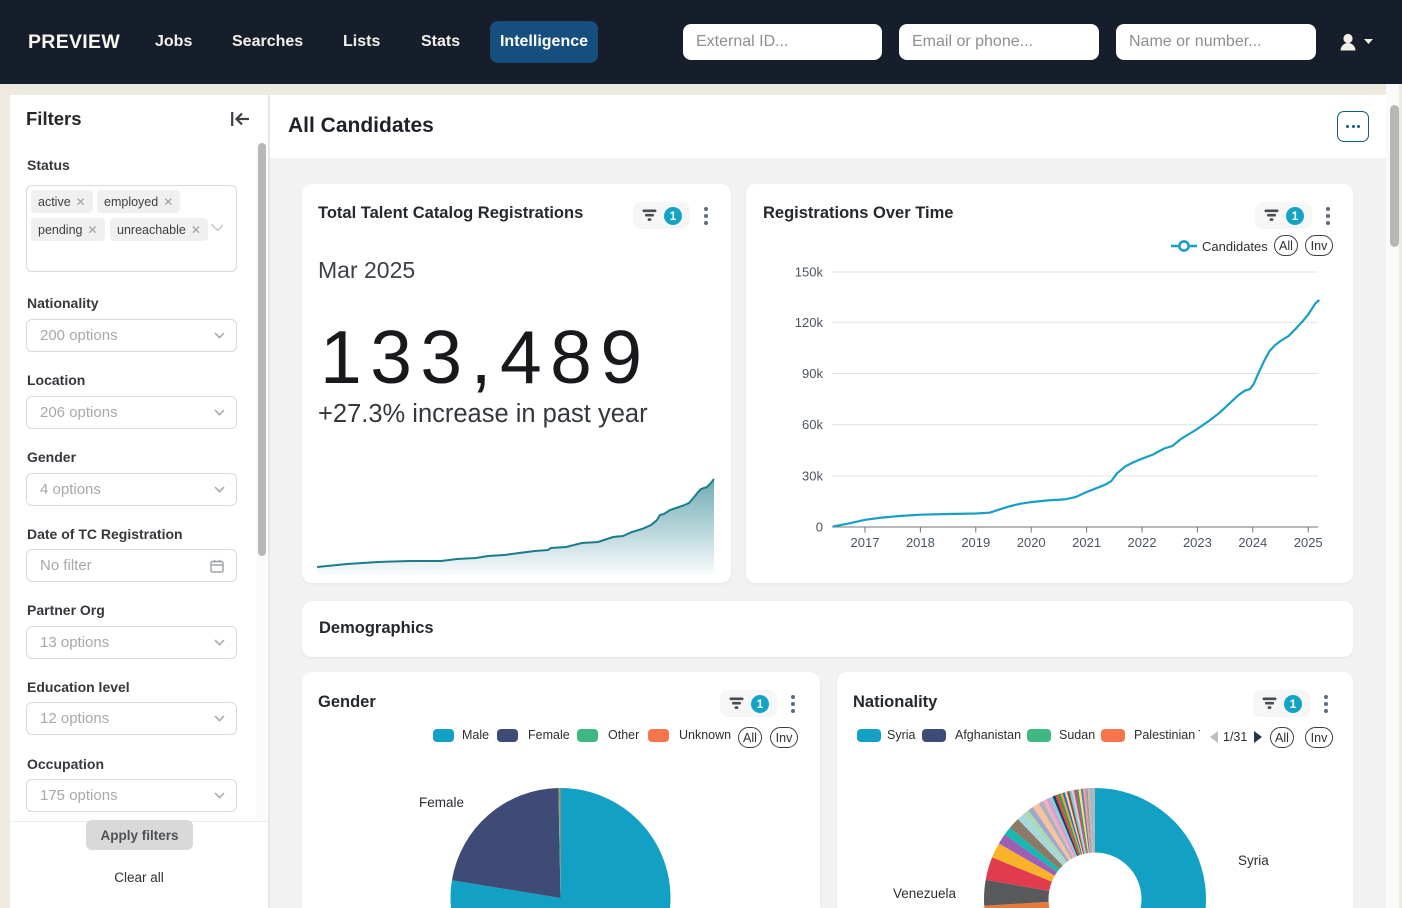  Describe the element at coordinates (1031, 542) in the screenshot. I see `svg-text: 2020` at that location.